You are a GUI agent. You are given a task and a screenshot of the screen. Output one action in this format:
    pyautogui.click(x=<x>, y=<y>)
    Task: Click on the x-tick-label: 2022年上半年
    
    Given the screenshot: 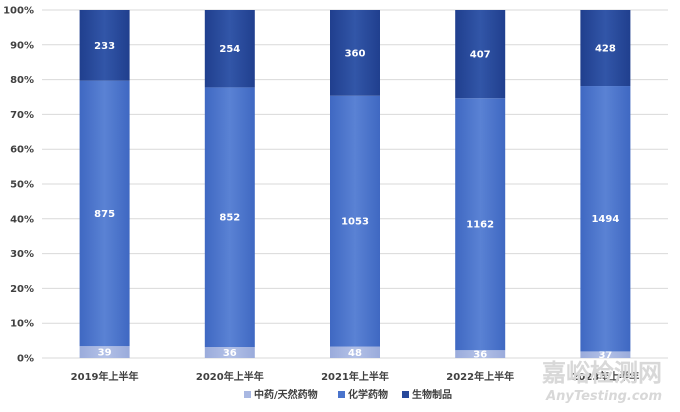 What is the action you would take?
    pyautogui.click(x=480, y=376)
    